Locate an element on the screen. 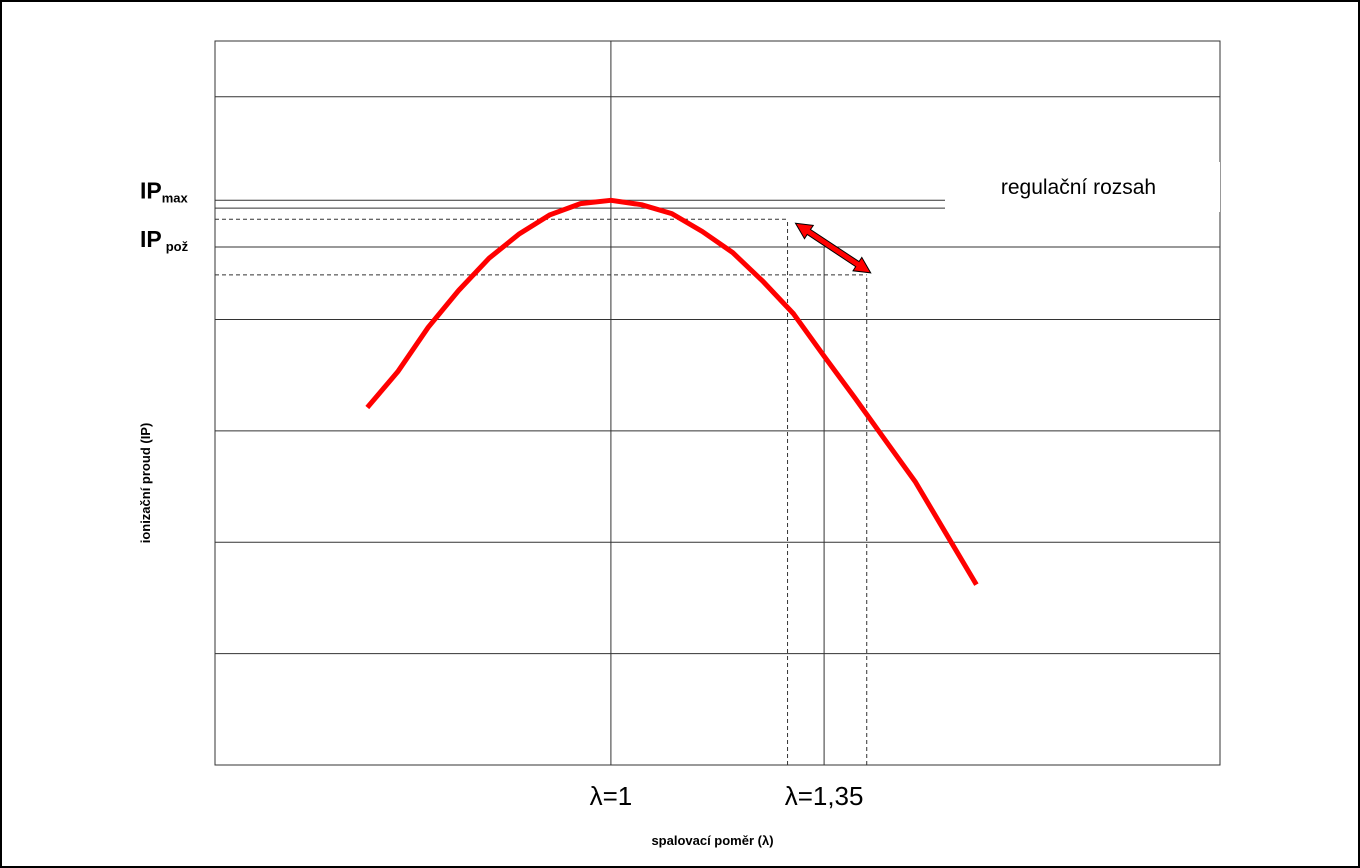 The image size is (1360, 868). x-tick-label: λ=1 is located at coordinates (611, 796).